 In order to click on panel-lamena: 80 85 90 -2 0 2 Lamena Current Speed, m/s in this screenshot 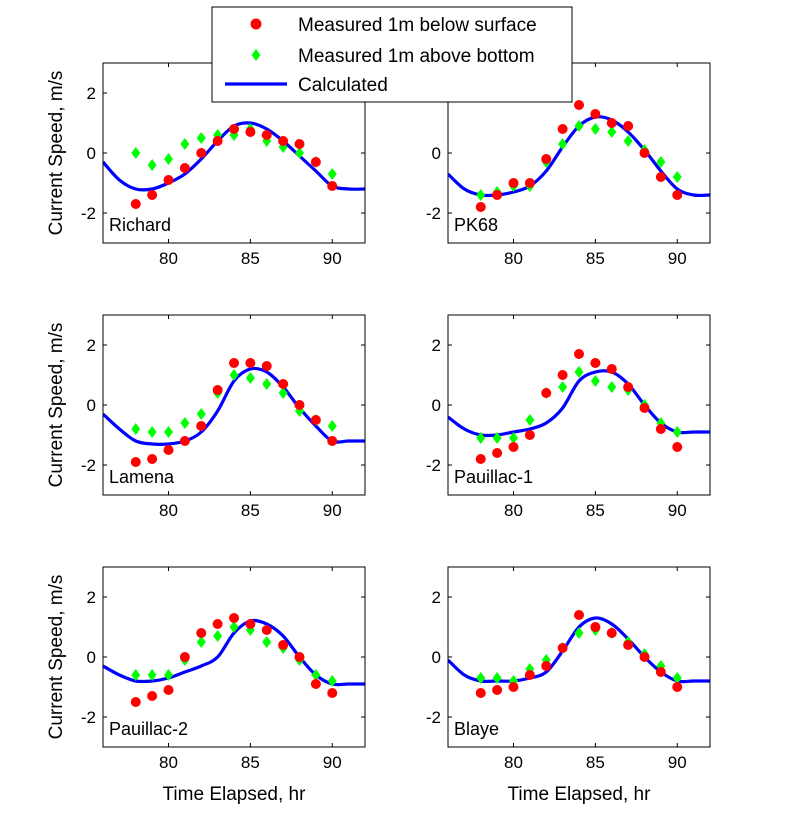, I will do `click(206, 417)`.